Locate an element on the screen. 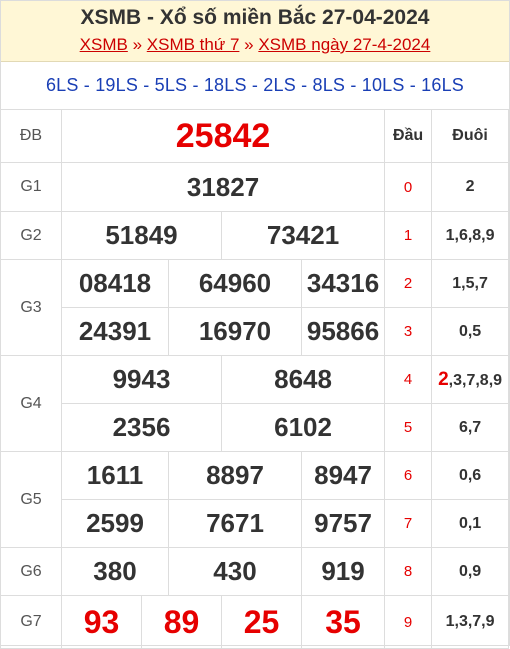  prize-label-g5: G5 is located at coordinates (31, 499).